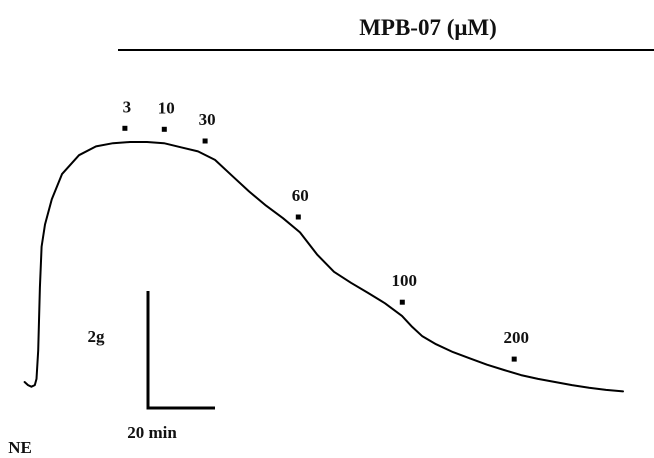  What do you see at coordinates (97, 336) in the screenshot?
I see `scale-bar-force-label: 2g` at bounding box center [97, 336].